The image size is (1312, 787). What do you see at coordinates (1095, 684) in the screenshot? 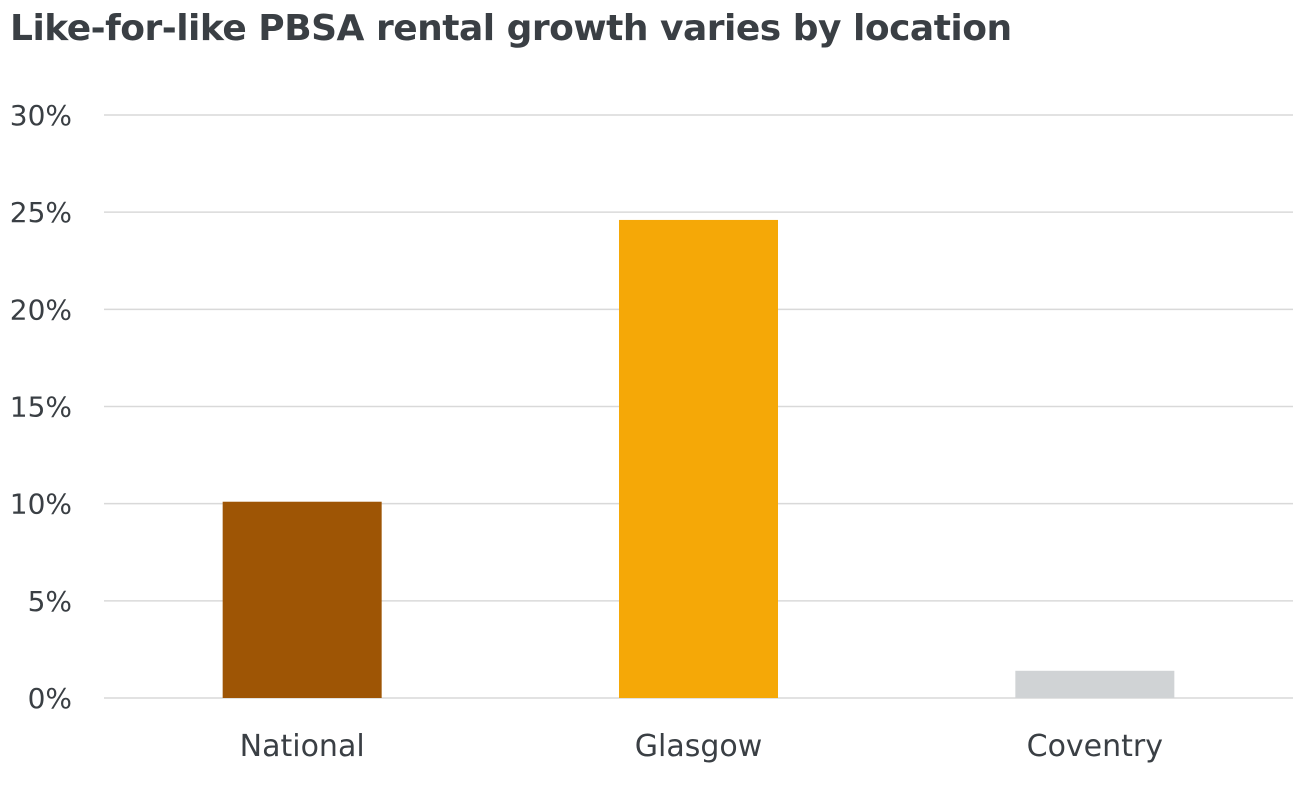
I see `bar-coventry` at bounding box center [1095, 684].